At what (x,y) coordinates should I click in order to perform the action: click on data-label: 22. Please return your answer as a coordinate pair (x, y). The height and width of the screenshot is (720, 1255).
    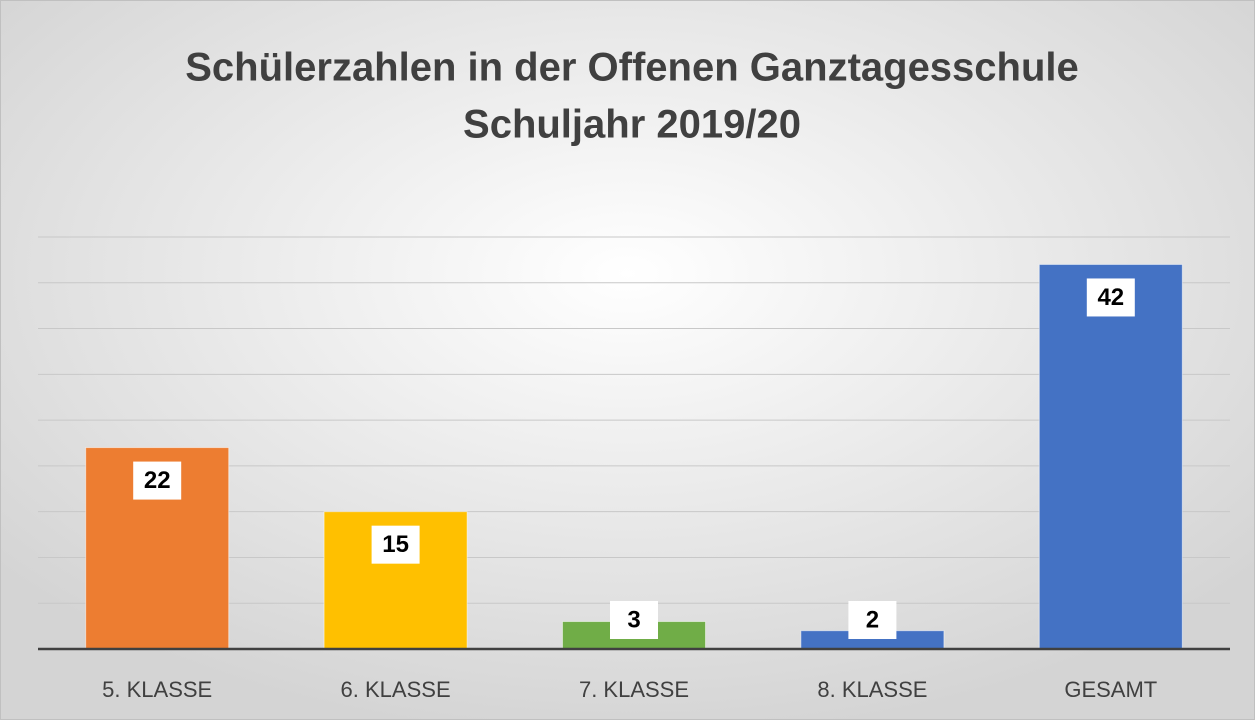
    Looking at the image, I should click on (157, 480).